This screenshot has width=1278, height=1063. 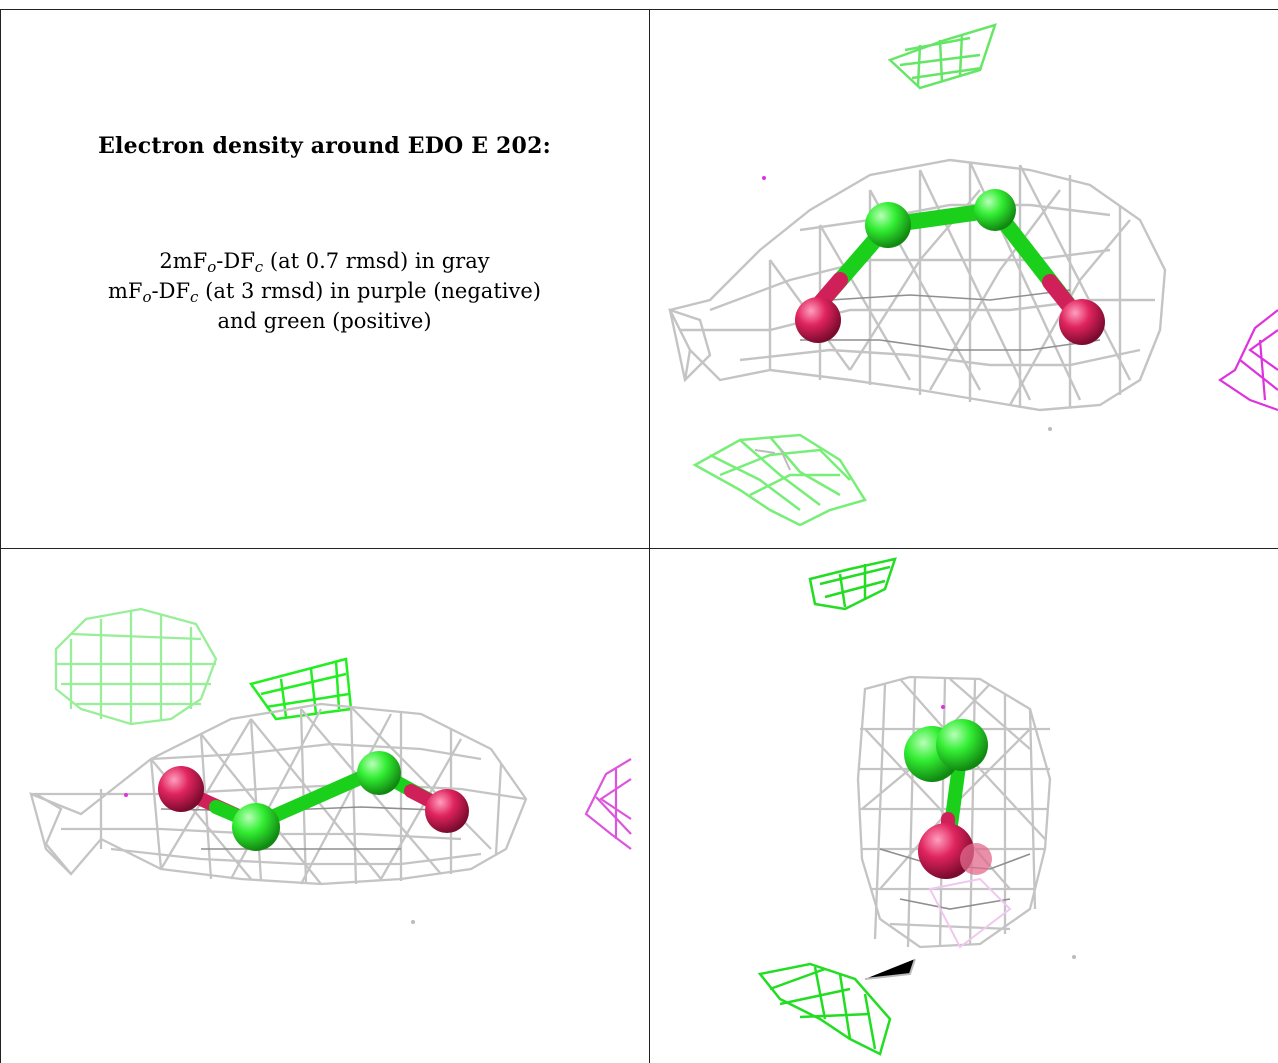 I want to click on legend-line-fo-fc: mFo-DFc (at 3 rmsd) in purple (negative), so click(x=324, y=292).